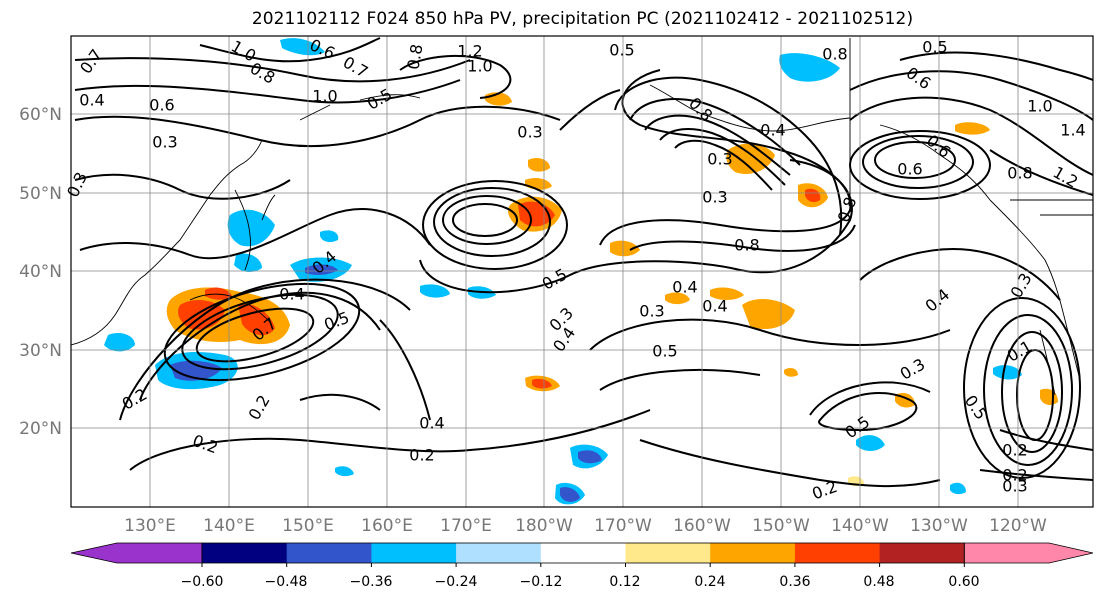  What do you see at coordinates (202, 582) in the screenshot?
I see `colorbar-tick-label: −0.60` at bounding box center [202, 582].